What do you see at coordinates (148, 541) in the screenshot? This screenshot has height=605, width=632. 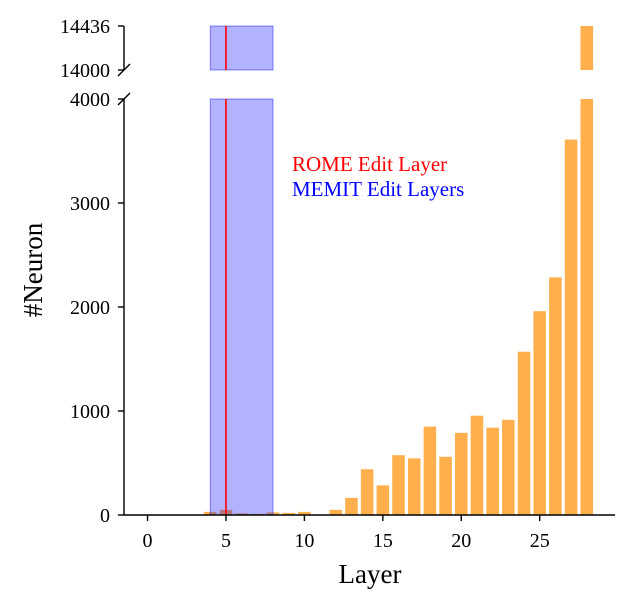 I see `x-tick-label-0: 0` at bounding box center [148, 541].